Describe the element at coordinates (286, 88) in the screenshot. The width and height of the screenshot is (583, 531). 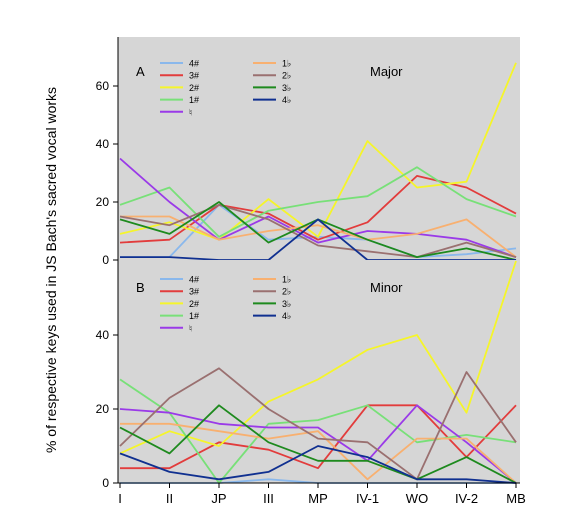
I see `panel-a-legend-label: 3♭` at that location.